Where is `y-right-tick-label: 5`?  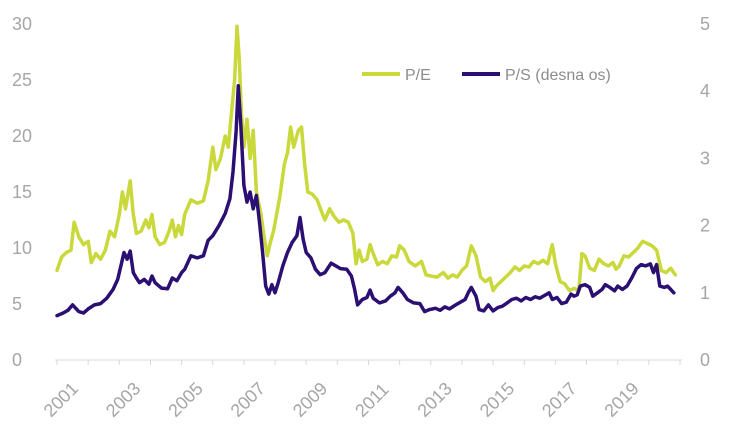 y-right-tick-label: 5 is located at coordinates (705, 24).